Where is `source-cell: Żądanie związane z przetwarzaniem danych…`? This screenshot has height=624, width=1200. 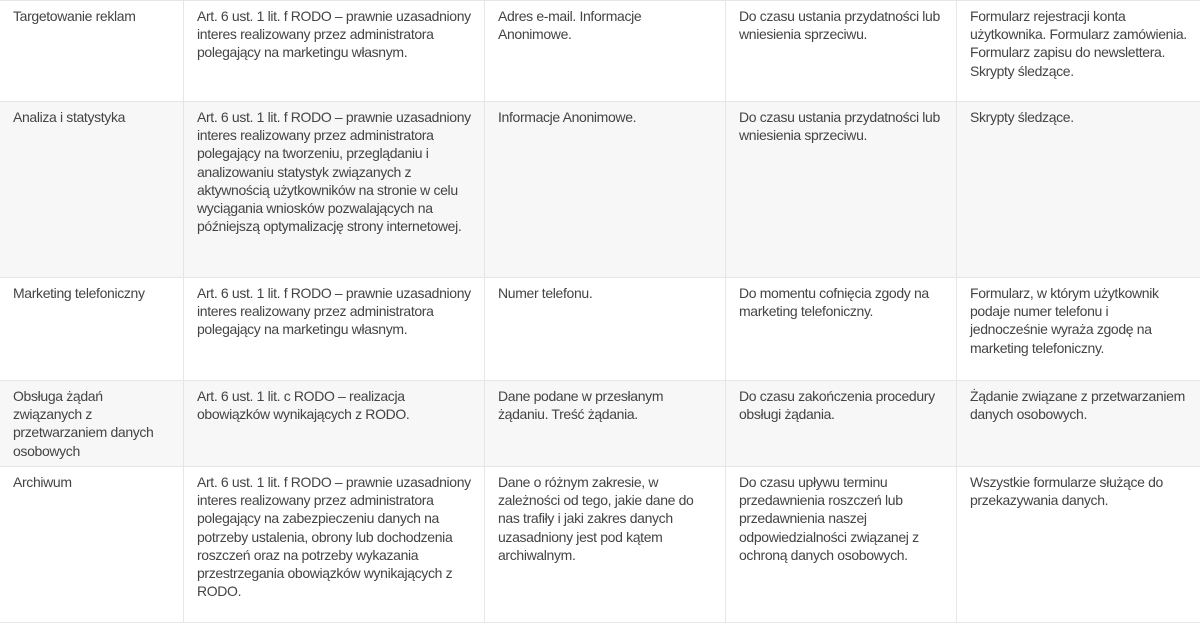
source-cell: Żądanie związane z przetwarzaniem danych… is located at coordinates (1078, 423).